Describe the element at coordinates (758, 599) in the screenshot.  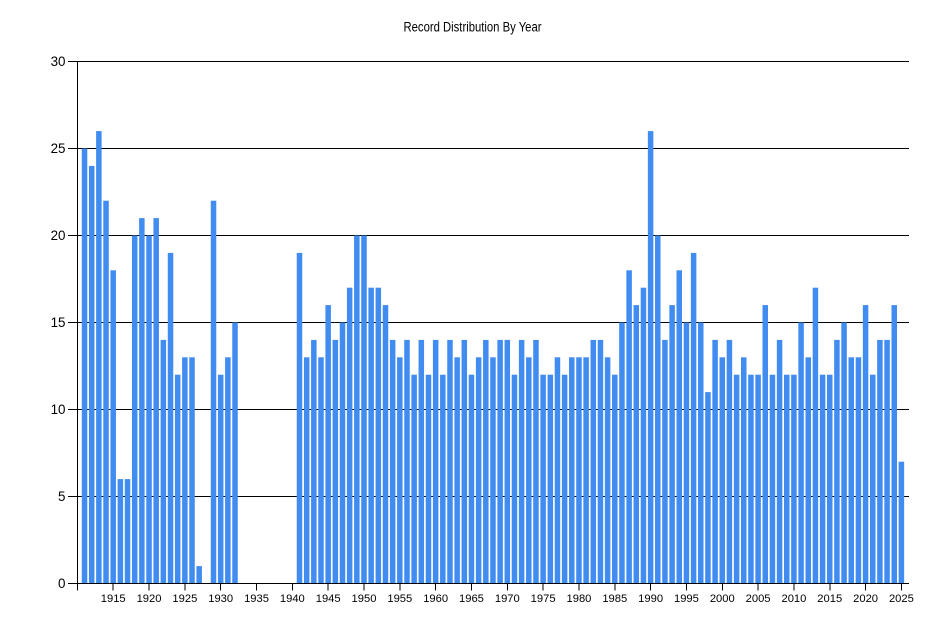
I see `svg-text: 2005` at that location.